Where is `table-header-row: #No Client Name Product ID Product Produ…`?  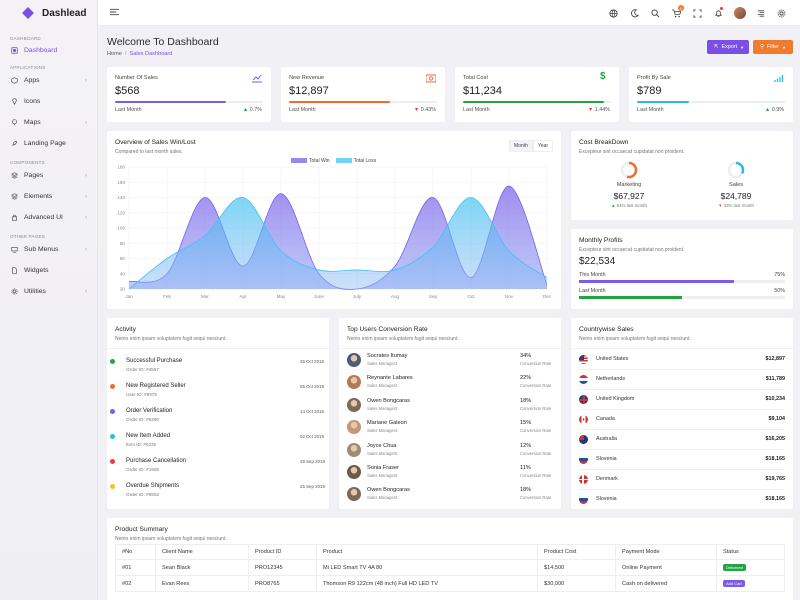
table-header-row: #No Client Name Product ID Product Produ… is located at coordinates (450, 552).